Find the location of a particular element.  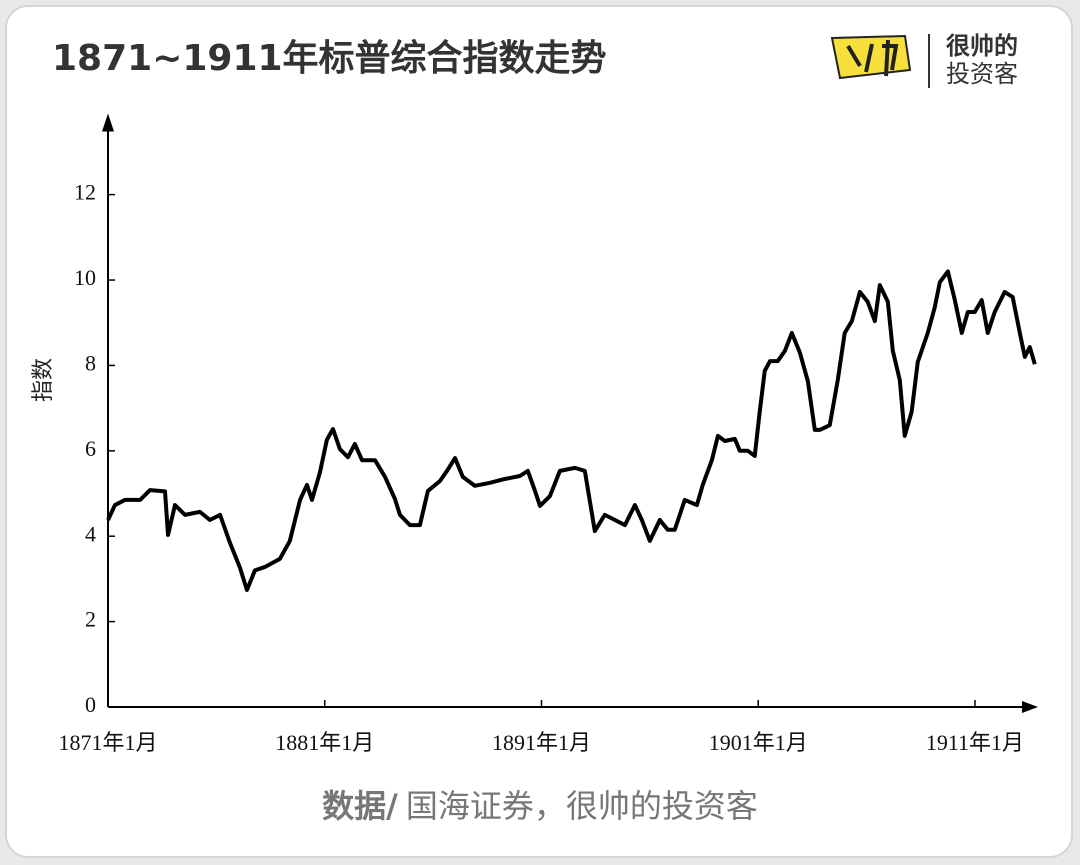

y-axis-arrow is located at coordinates (108, 122).